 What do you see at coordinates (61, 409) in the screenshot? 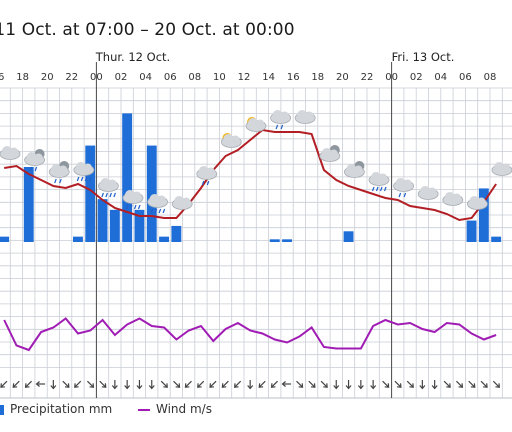
I see `legend-precipitation-label: Precipitation mm` at bounding box center [61, 409].